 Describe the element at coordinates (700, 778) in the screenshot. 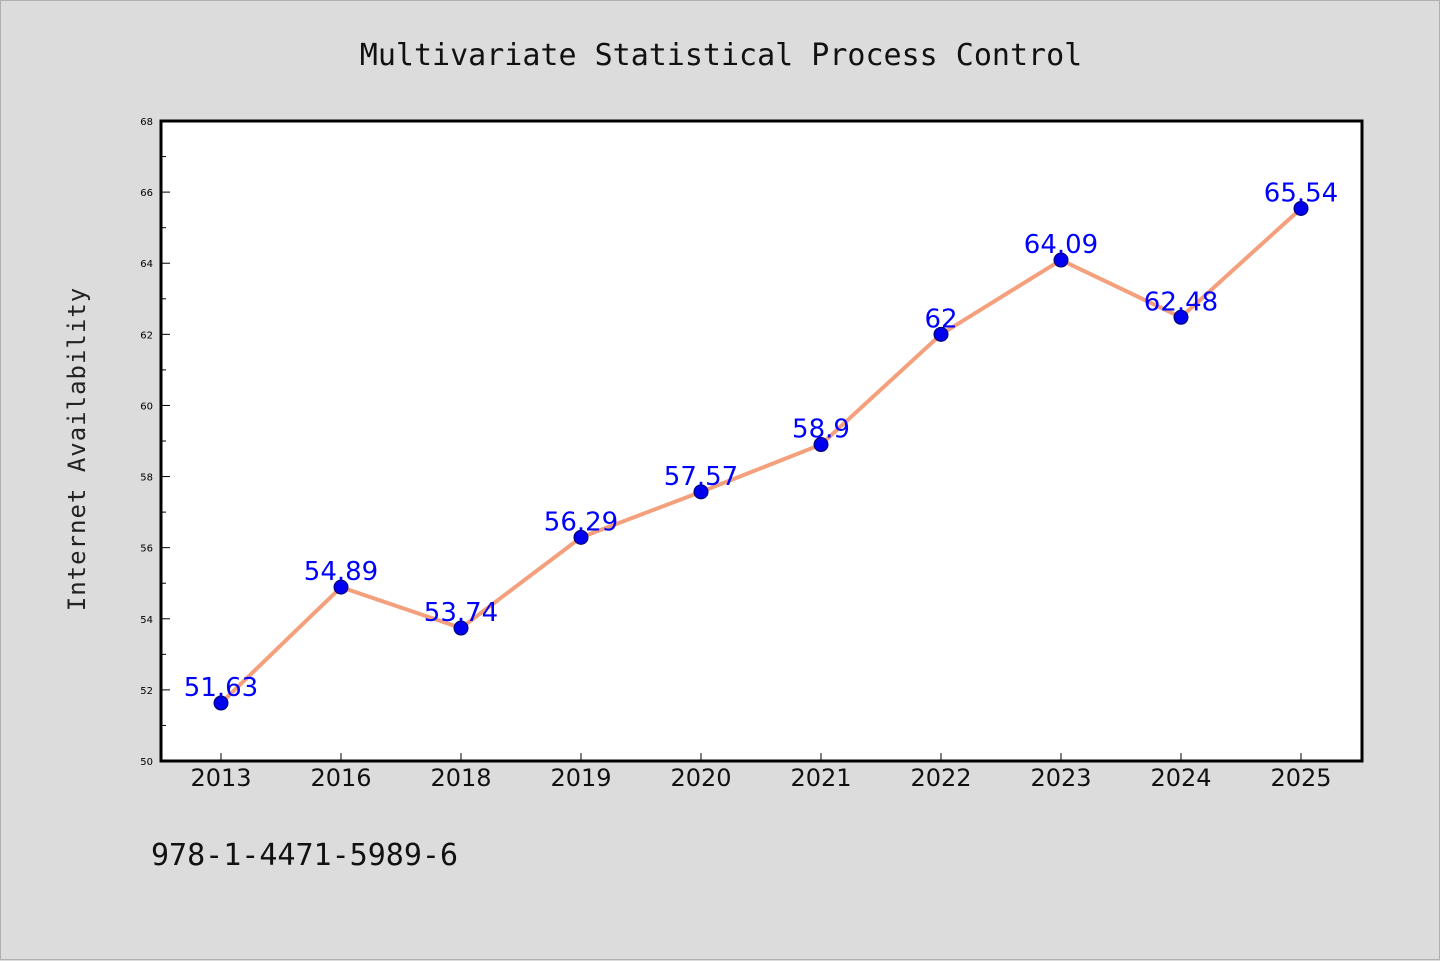

I see `x-tick-label: 2020` at that location.